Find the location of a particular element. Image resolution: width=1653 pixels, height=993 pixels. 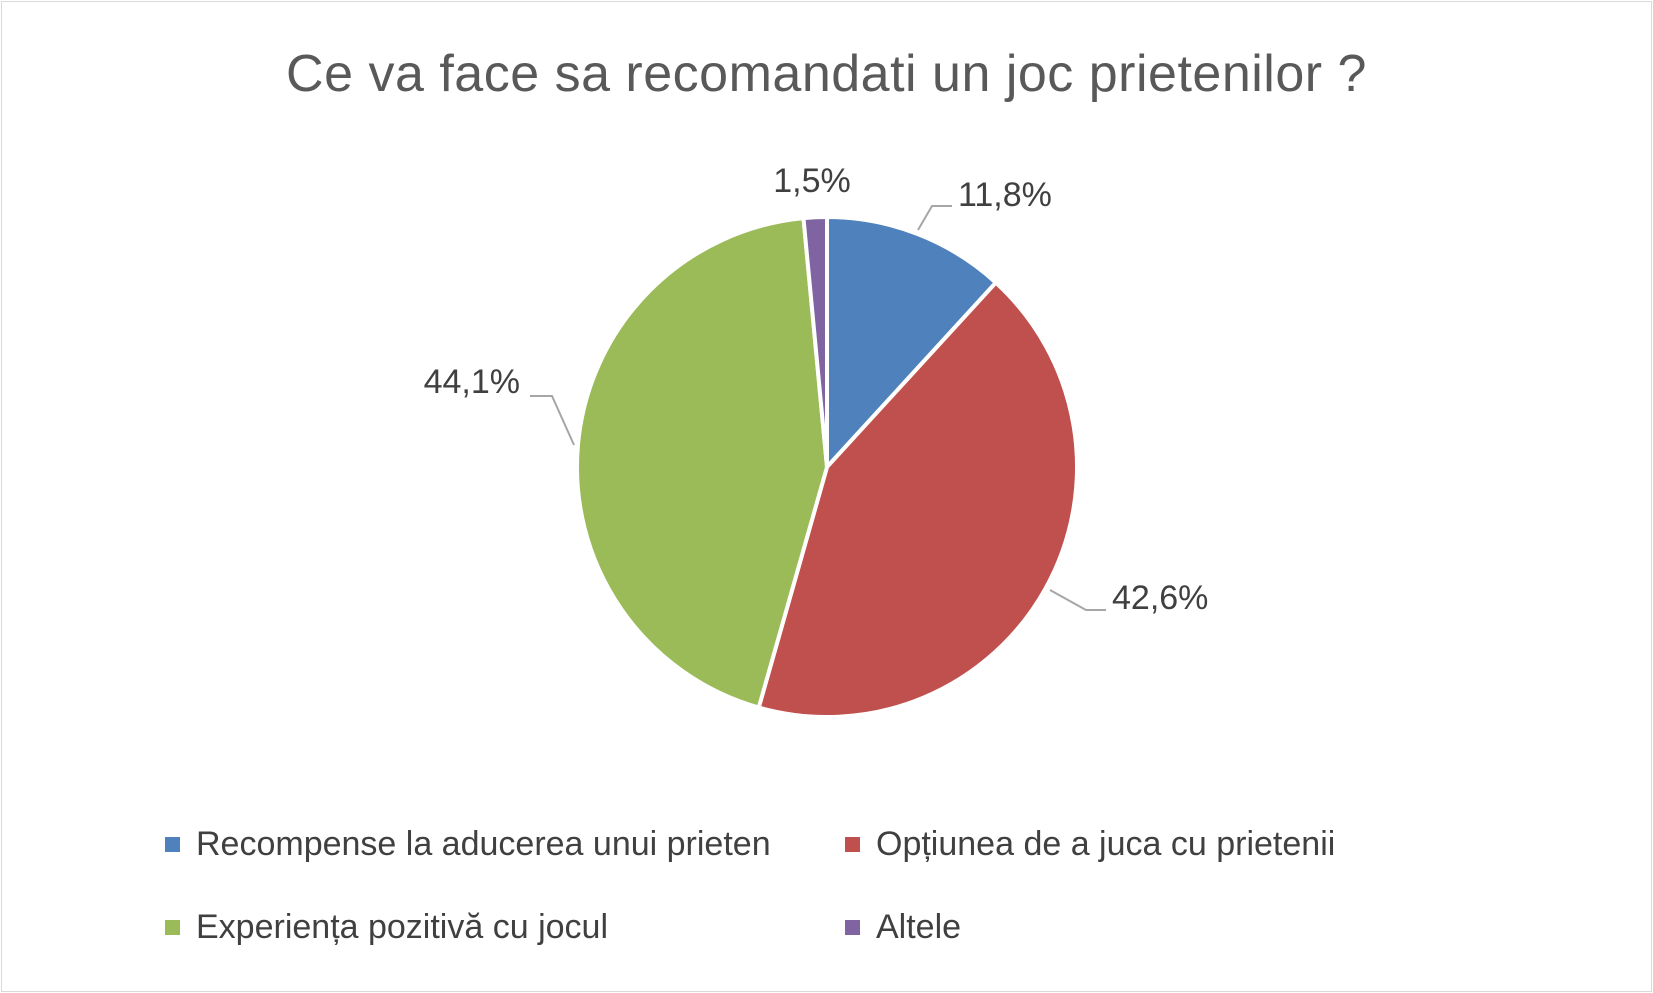

legend-item-1: Opțiunea de a juca cu prietenii is located at coordinates (1090, 844).